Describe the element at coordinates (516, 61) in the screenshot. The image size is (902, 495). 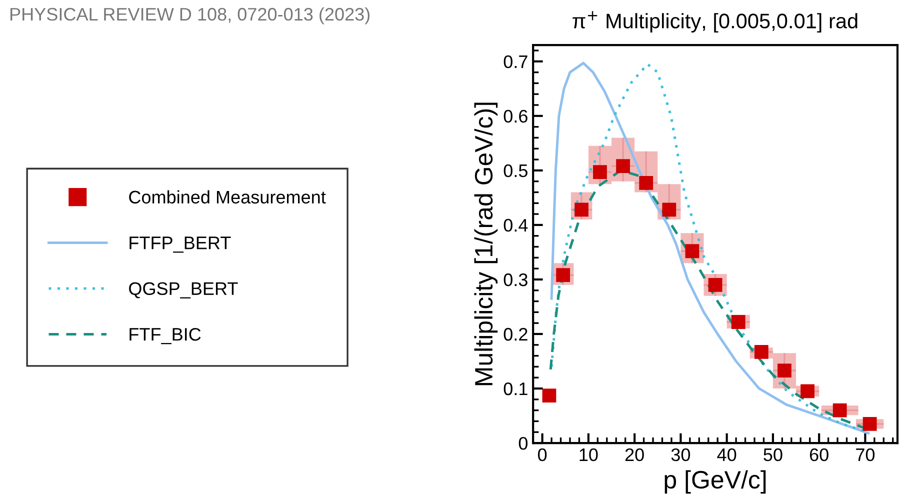
I see `y-tick-label: 0.7` at that location.